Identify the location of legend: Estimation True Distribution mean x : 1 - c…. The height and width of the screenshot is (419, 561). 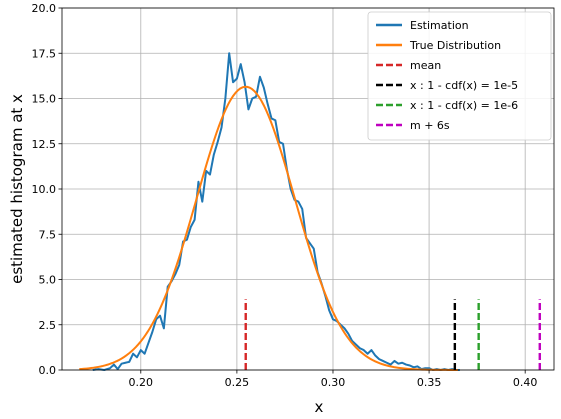
(459, 76).